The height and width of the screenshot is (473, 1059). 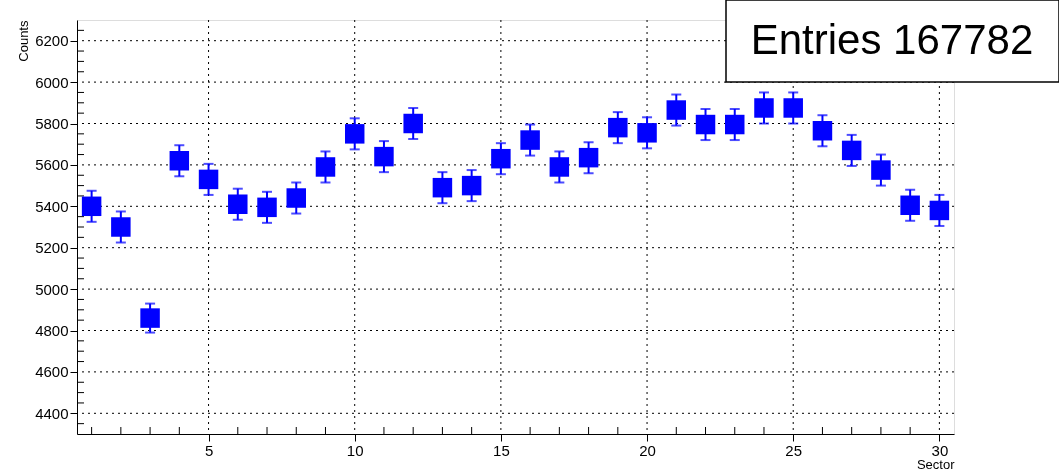 I want to click on y-tick-label: 4600, so click(x=52, y=372).